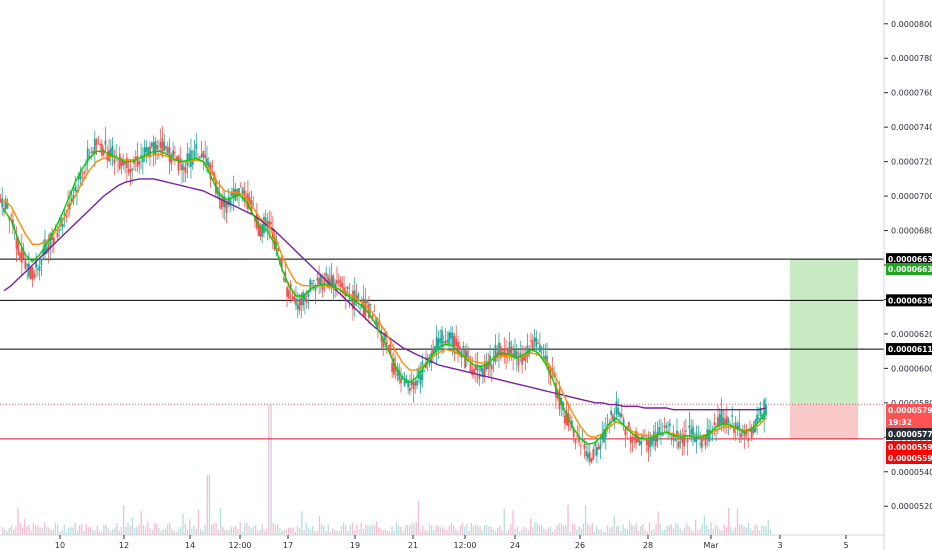 The width and height of the screenshot is (932, 550). Describe the element at coordinates (824, 332) in the screenshot. I see `profit-zone` at that location.